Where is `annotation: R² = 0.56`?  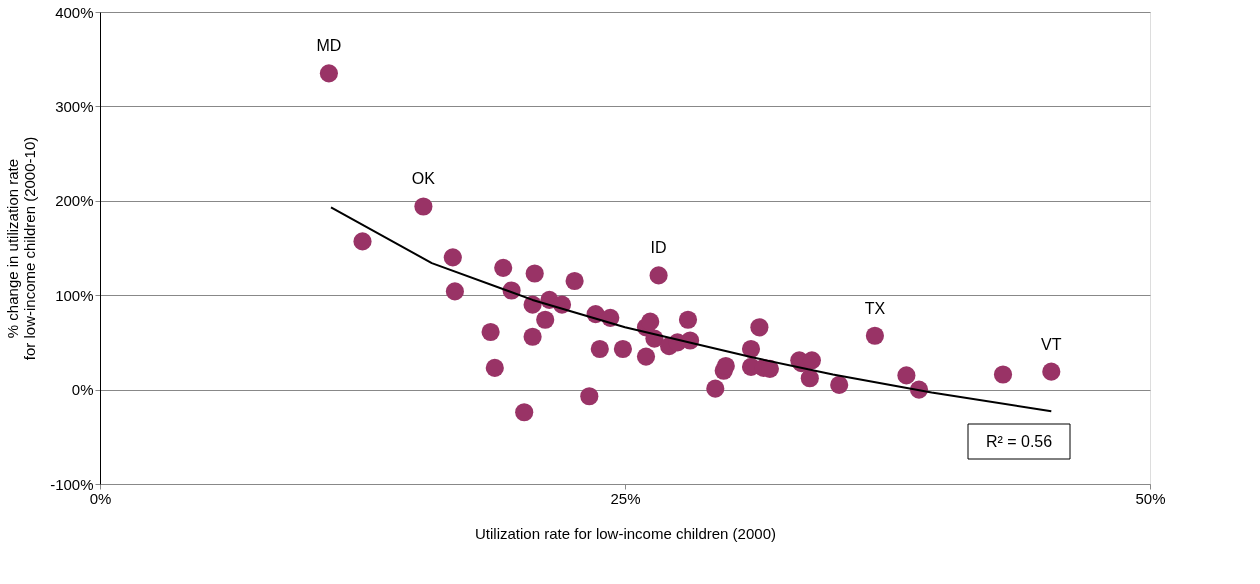
annotation: R² = 0.56 is located at coordinates (1019, 441).